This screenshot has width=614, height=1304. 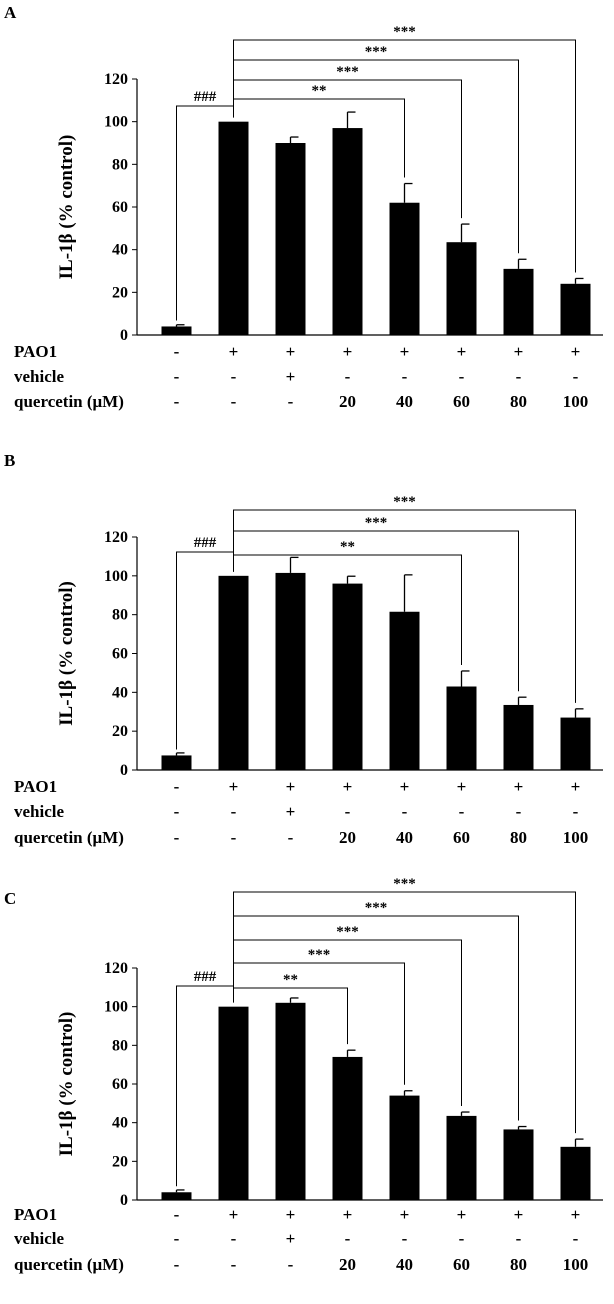 I want to click on y-tick-label: 0, so click(x=124, y=1200).